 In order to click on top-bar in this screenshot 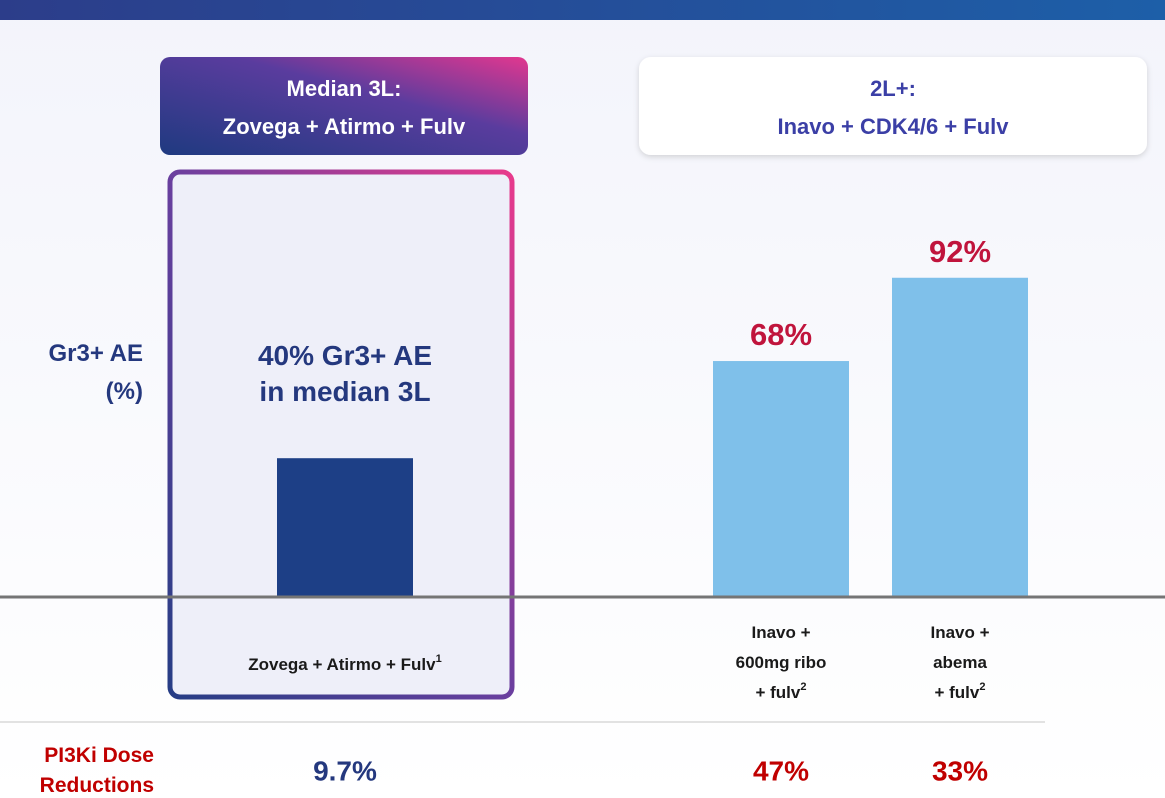, I will do `click(582, 10)`.